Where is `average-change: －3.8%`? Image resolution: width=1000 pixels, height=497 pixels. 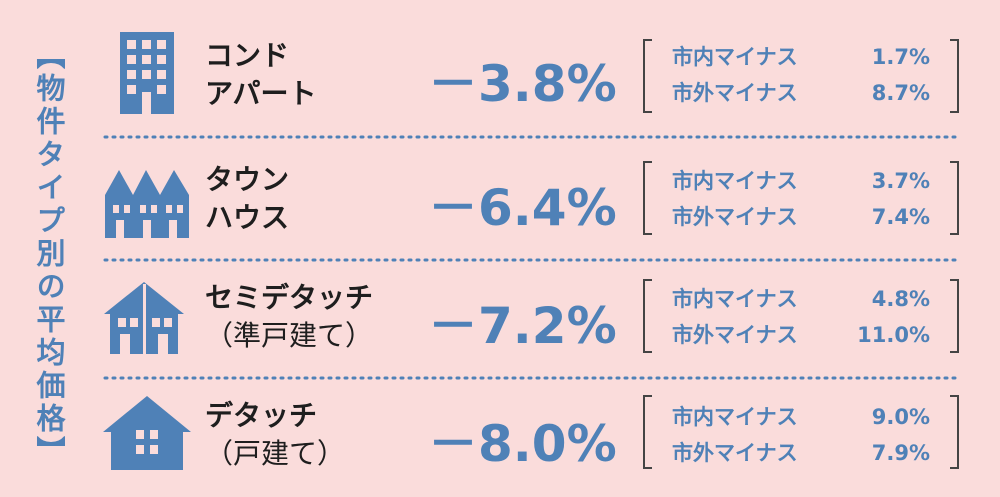
average-change: －3.8% is located at coordinates (522, 84).